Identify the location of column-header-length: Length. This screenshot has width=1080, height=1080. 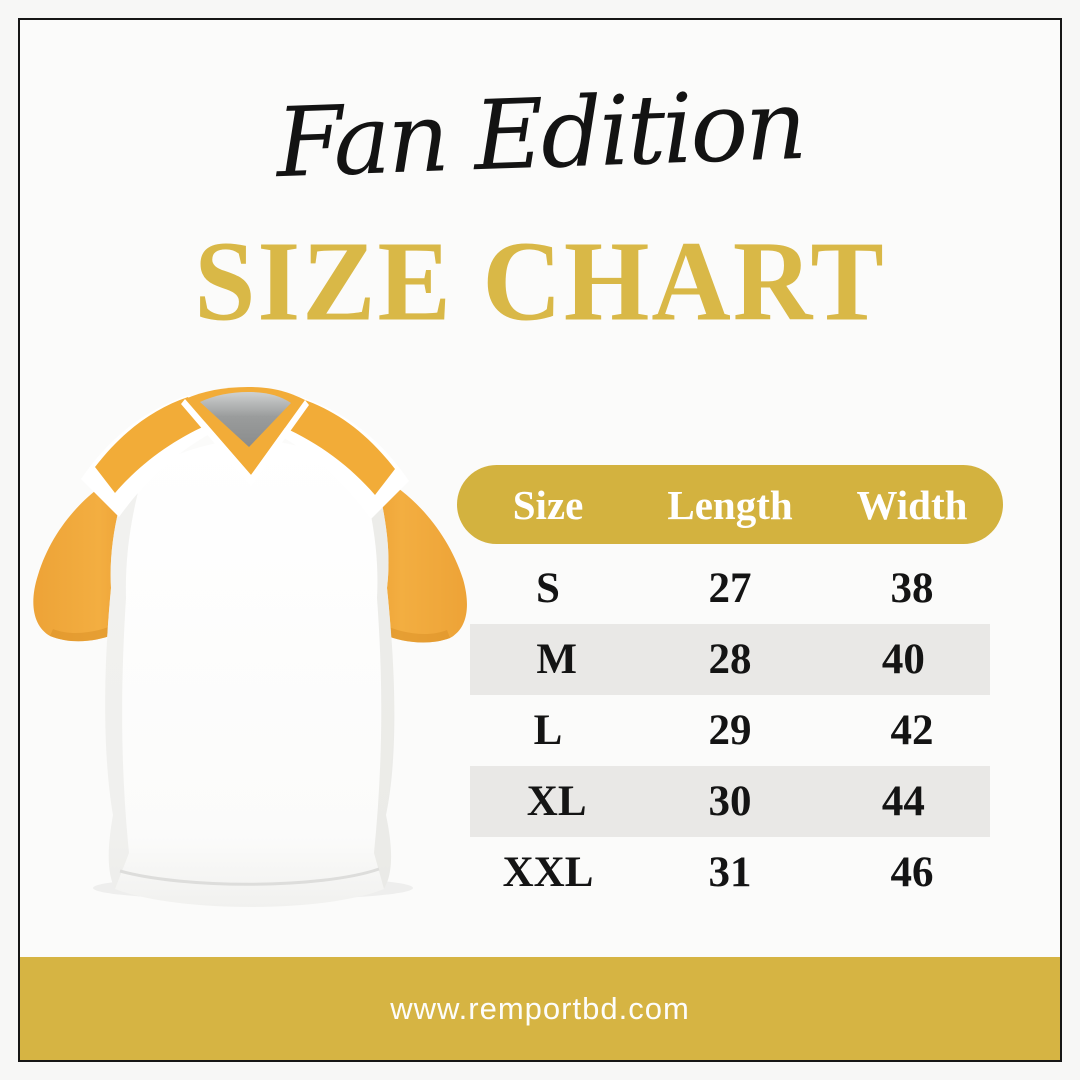
(730, 504).